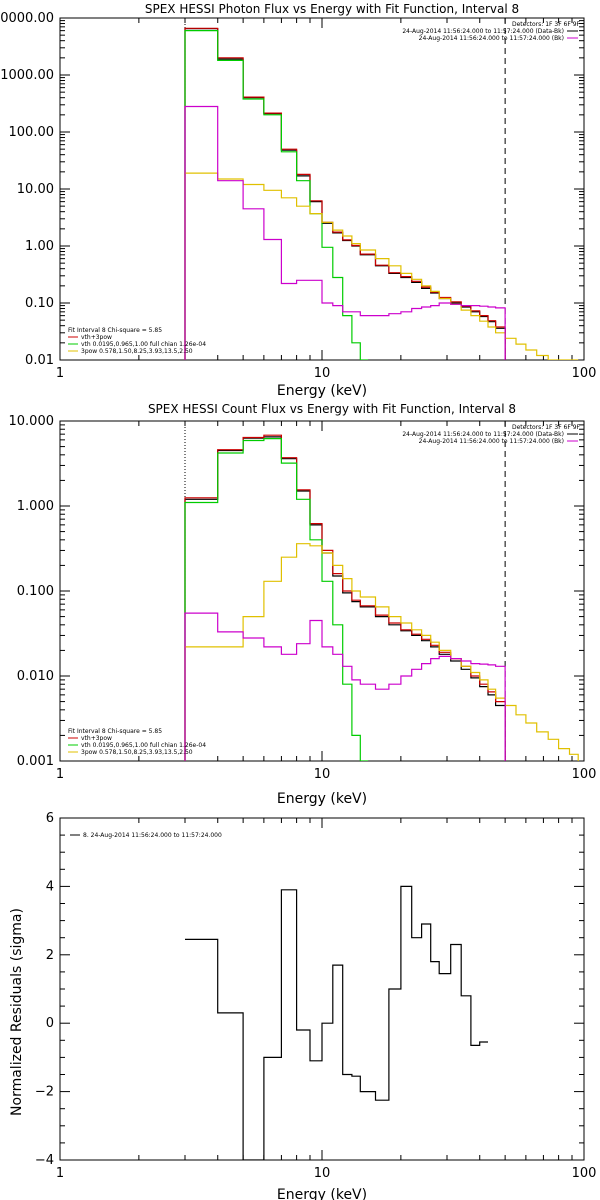  Describe the element at coordinates (39, 246) in the screenshot. I see `y-tick-label: 1.00` at that location.